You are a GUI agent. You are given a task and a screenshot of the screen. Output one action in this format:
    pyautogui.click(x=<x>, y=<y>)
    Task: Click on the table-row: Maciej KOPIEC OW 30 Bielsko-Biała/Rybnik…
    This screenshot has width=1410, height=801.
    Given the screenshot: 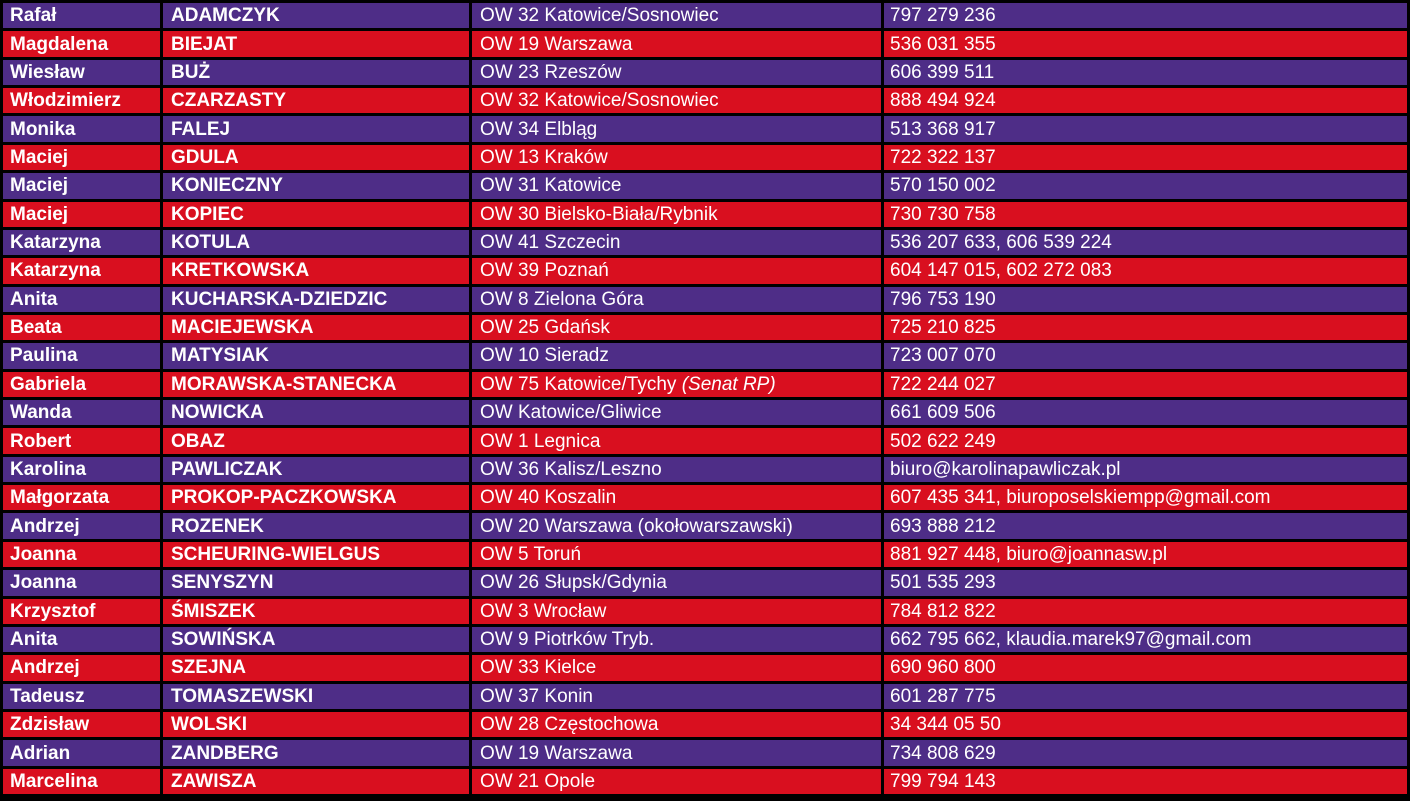 What is the action you would take?
    pyautogui.click(x=705, y=214)
    